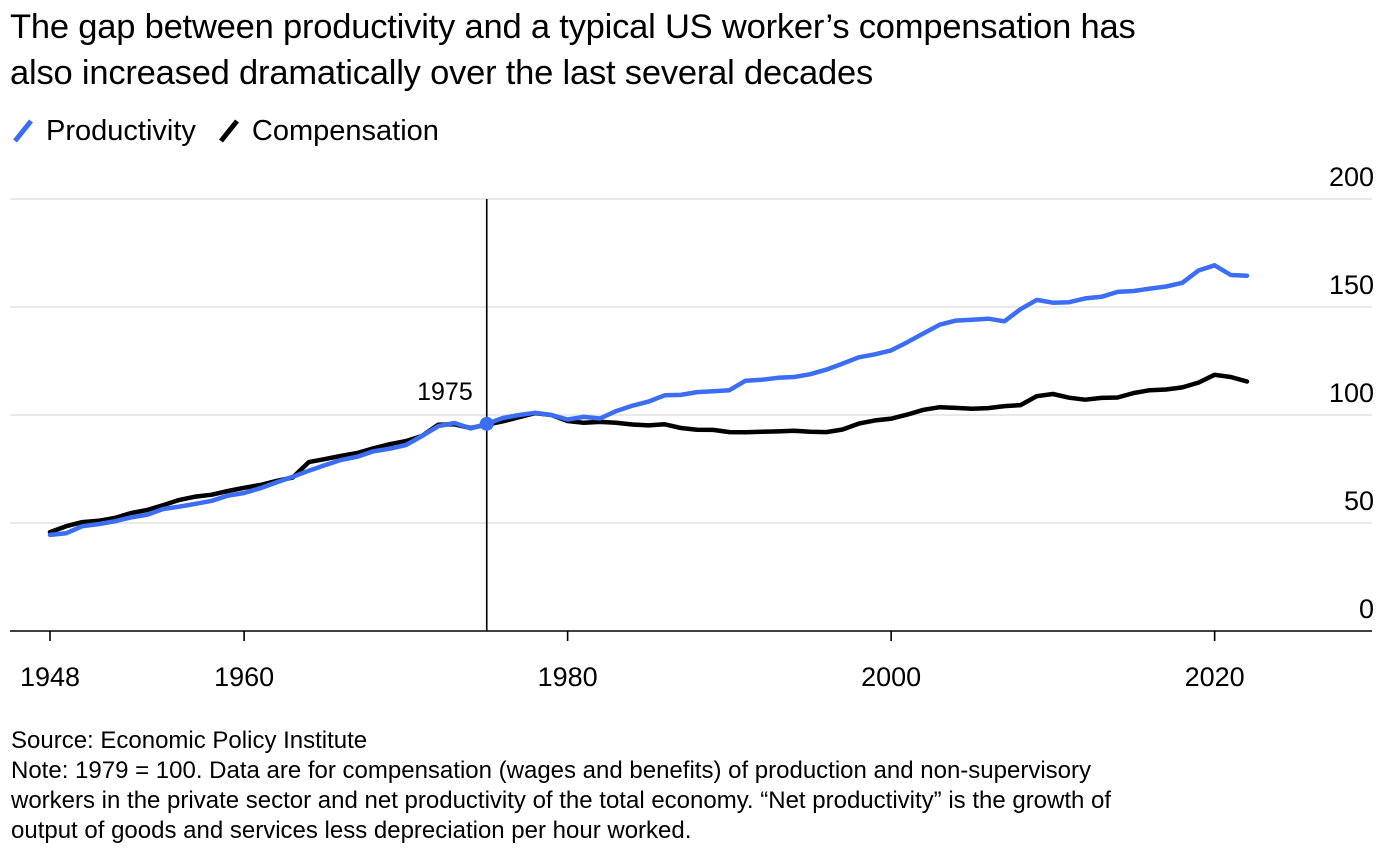 The height and width of the screenshot is (861, 1400). Describe the element at coordinates (445, 392) in the screenshot. I see `annotation-label: 1975` at that location.